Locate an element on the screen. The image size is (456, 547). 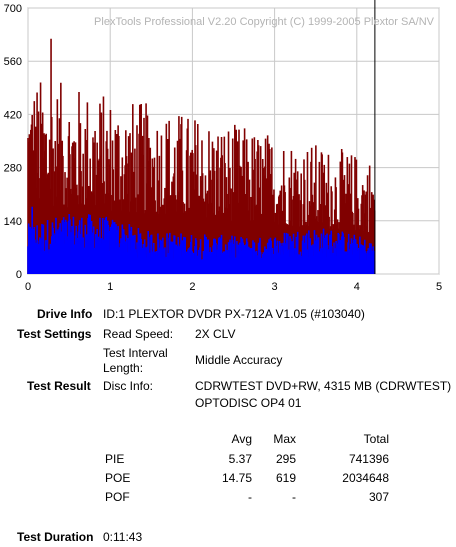
x-tick-label: 5 is located at coordinates (439, 287).